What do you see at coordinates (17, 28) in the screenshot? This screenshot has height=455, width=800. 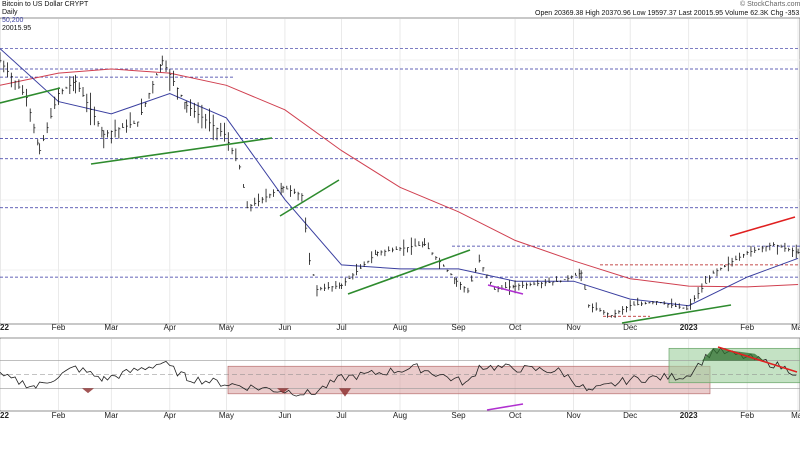 I see `last-value-label: 20015.95` at bounding box center [17, 28].